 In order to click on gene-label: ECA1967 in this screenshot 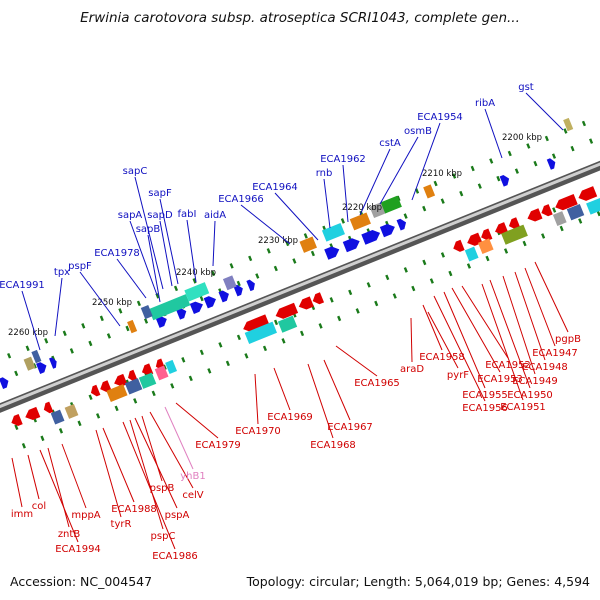, I will do `click(350, 427)`.